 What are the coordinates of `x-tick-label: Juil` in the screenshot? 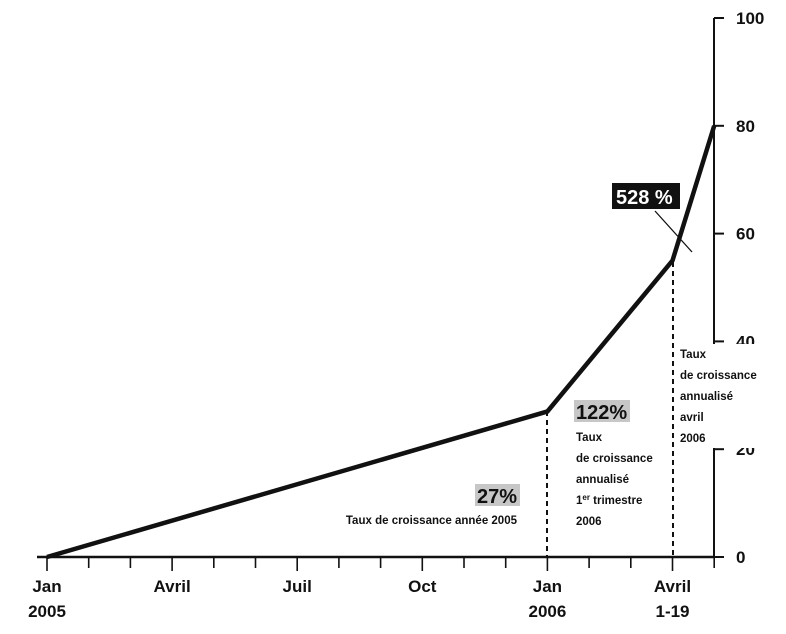 It's located at (297, 586).